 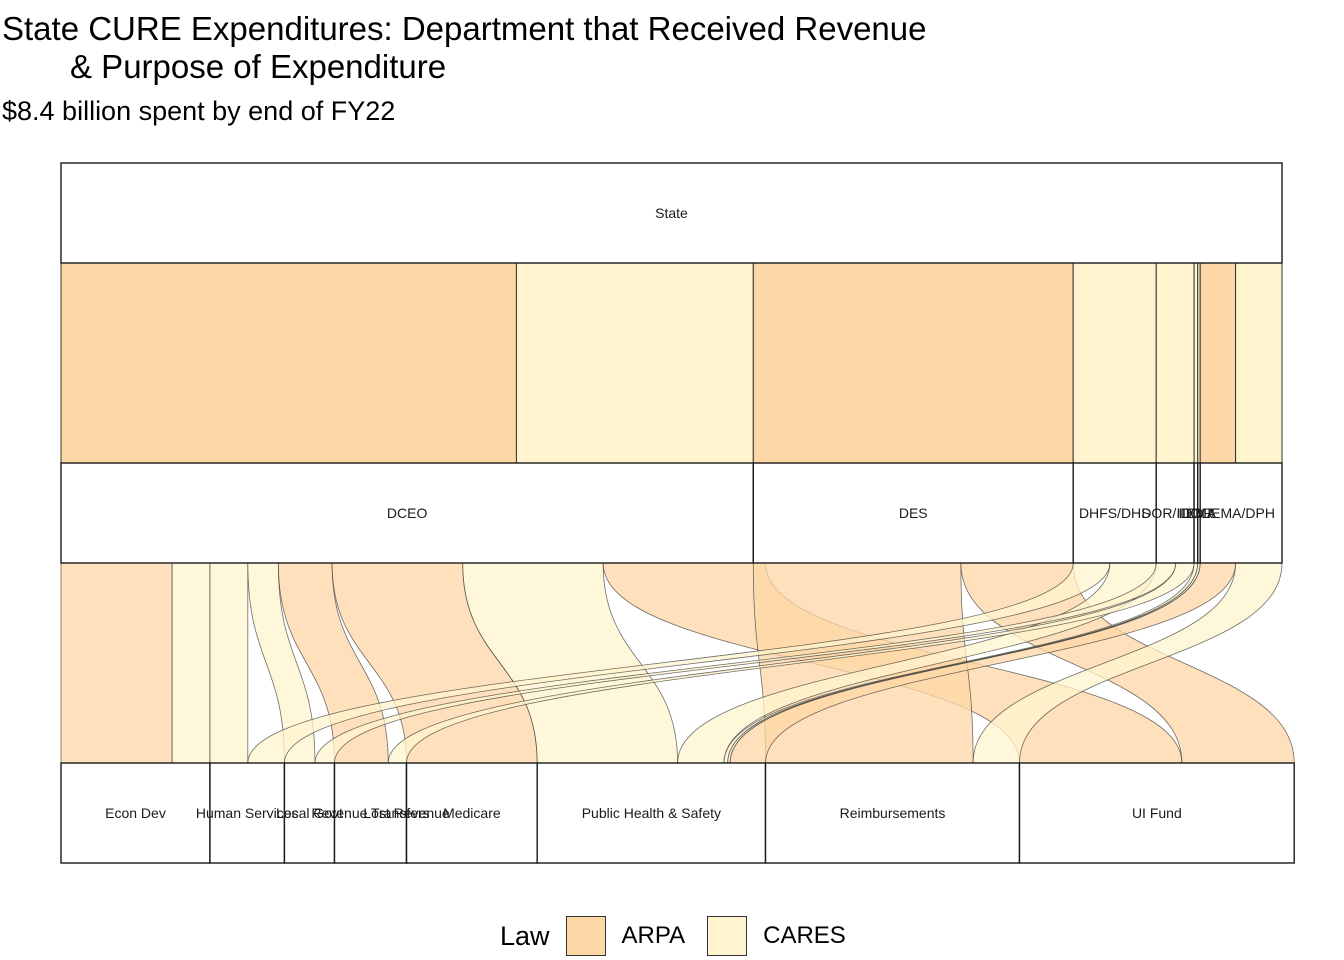 I want to click on department-node-dhfs-dhs, so click(x=1114, y=513).